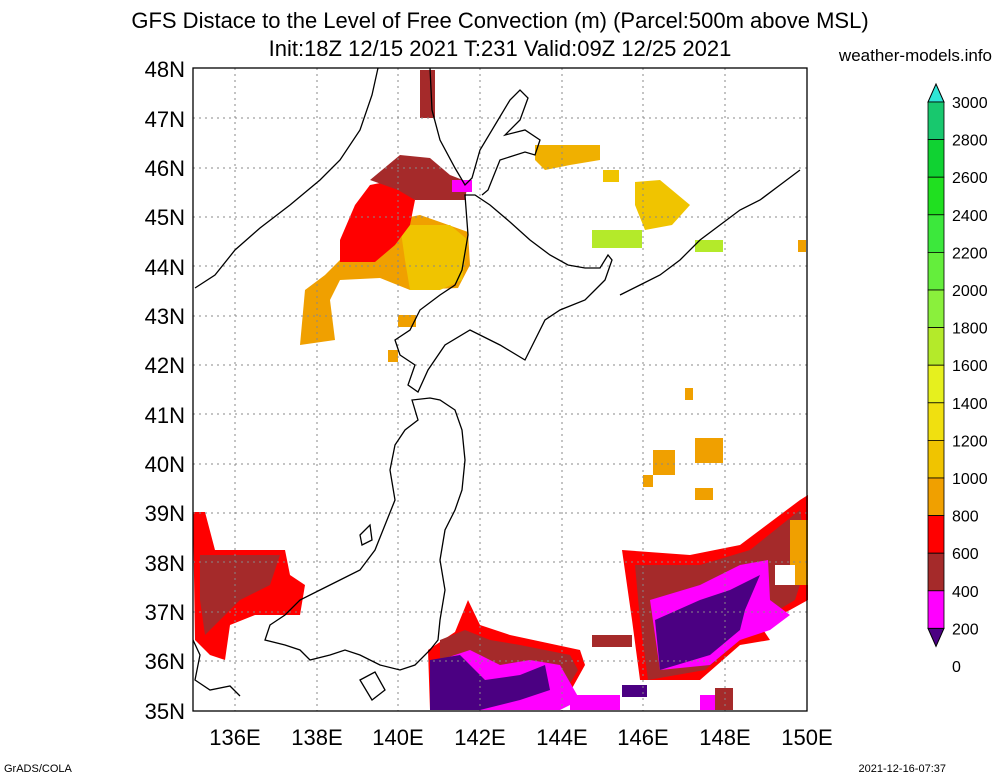 This screenshot has height=779, width=1000. Describe the element at coordinates (970, 479) in the screenshot. I see `colorbar-label: 1000` at that location.